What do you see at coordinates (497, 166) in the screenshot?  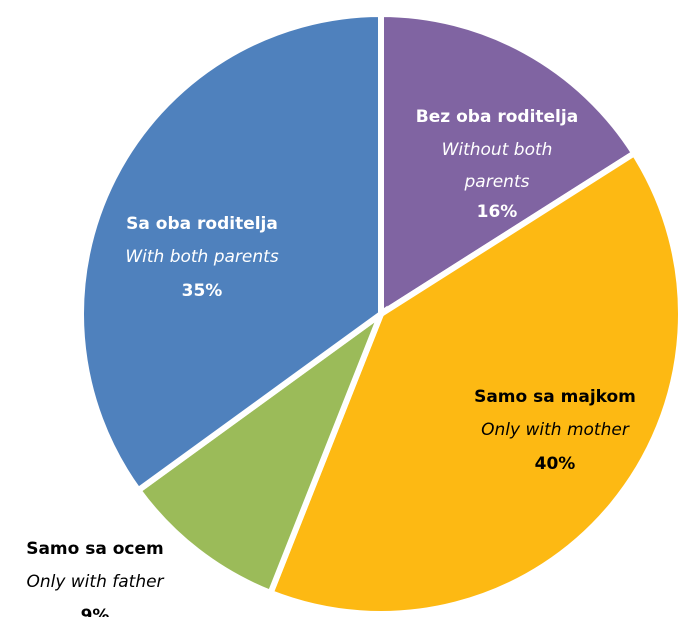 I see `slice-sublabel: Without both parents` at bounding box center [497, 166].